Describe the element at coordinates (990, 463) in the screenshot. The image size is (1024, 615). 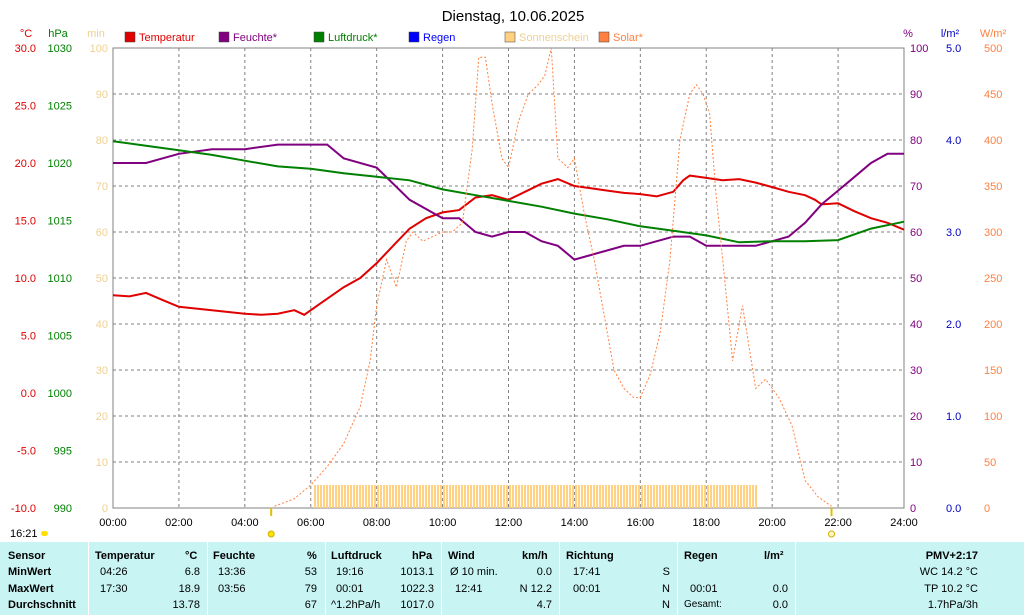
I see `solar-tick-50: 50` at that location.